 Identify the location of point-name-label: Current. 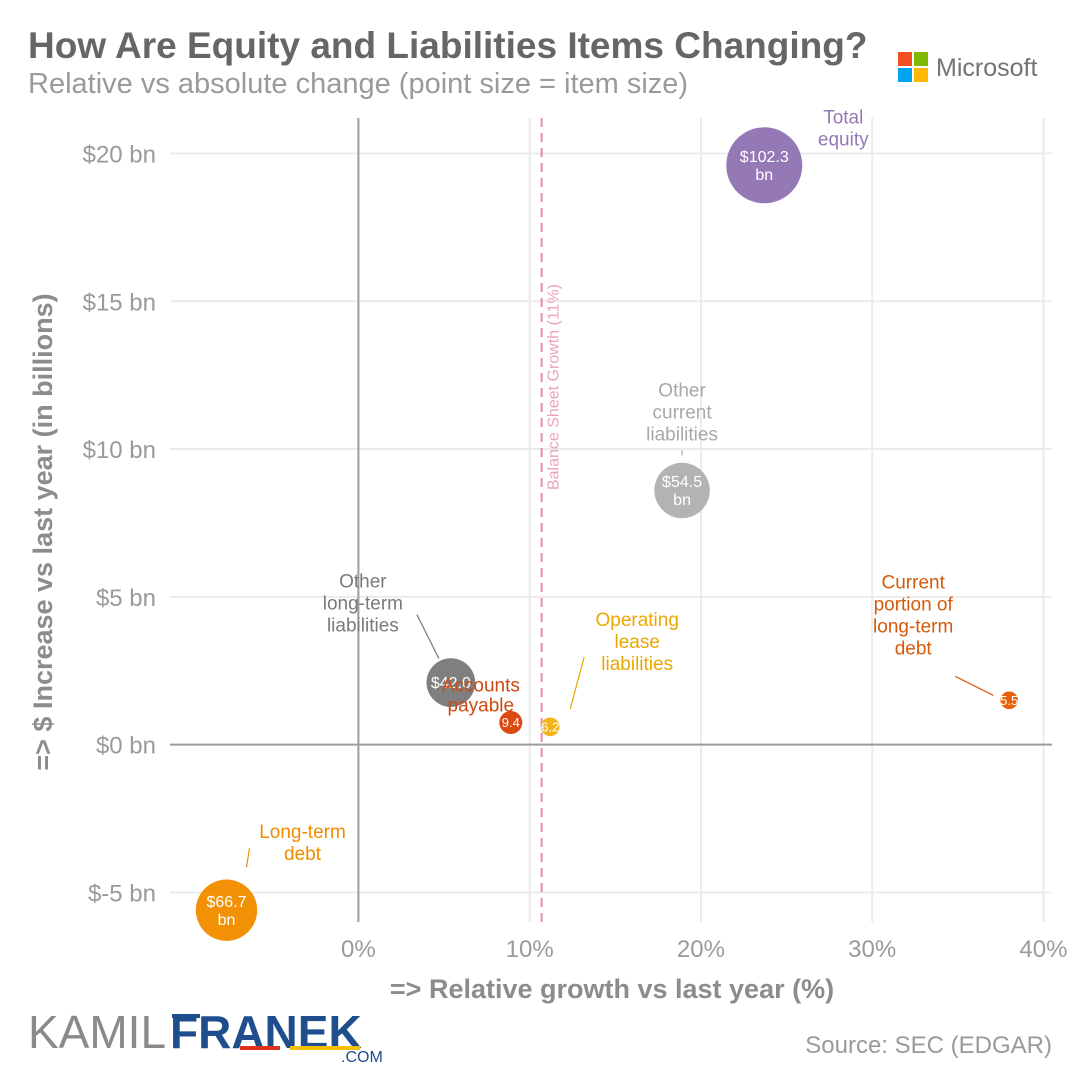
(914, 582).